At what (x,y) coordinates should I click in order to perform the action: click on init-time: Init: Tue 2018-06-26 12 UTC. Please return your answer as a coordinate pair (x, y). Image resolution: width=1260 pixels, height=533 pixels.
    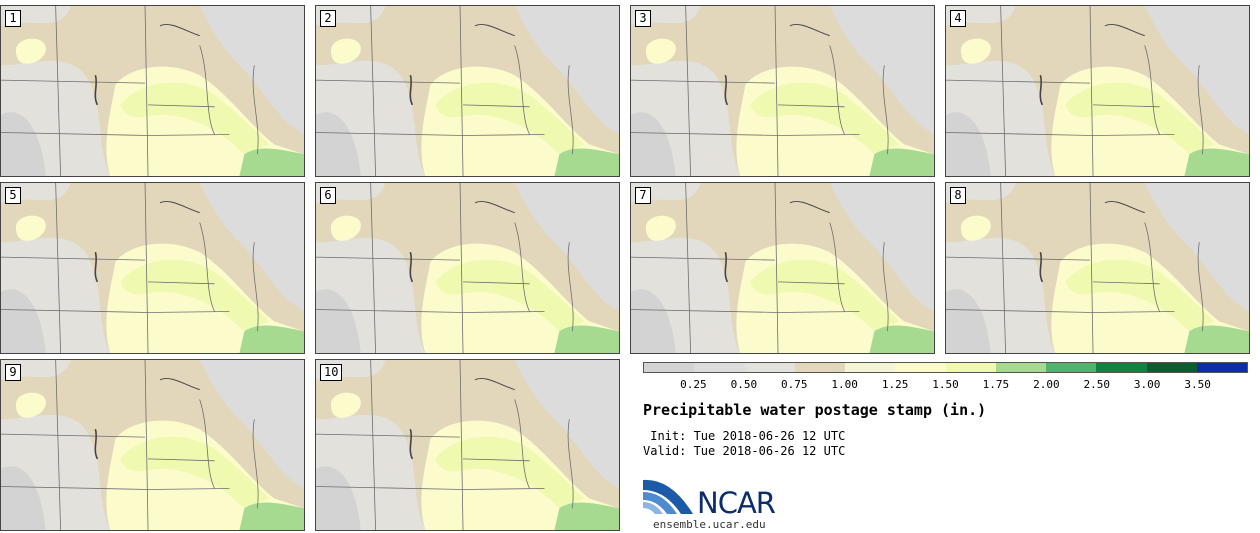
    Looking at the image, I should click on (744, 436).